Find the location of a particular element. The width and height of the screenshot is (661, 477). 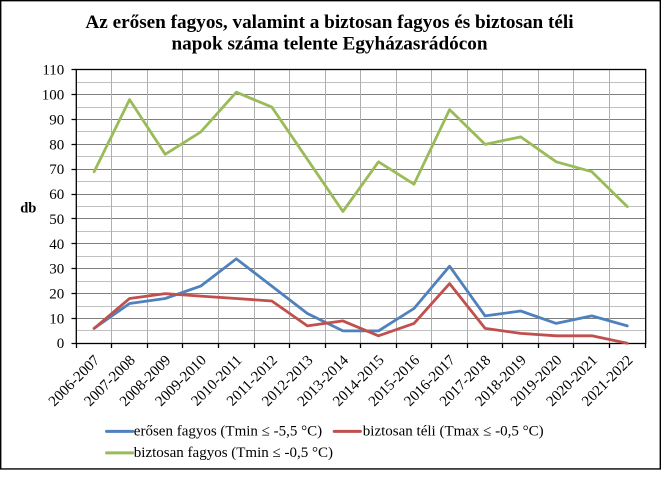

svg-text: 100 is located at coordinates (53, 96).